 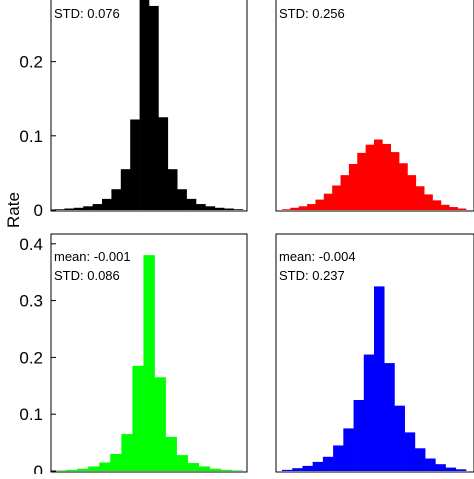 What do you see at coordinates (312, 275) in the screenshot?
I see `std-label: STD: 0.237` at bounding box center [312, 275].